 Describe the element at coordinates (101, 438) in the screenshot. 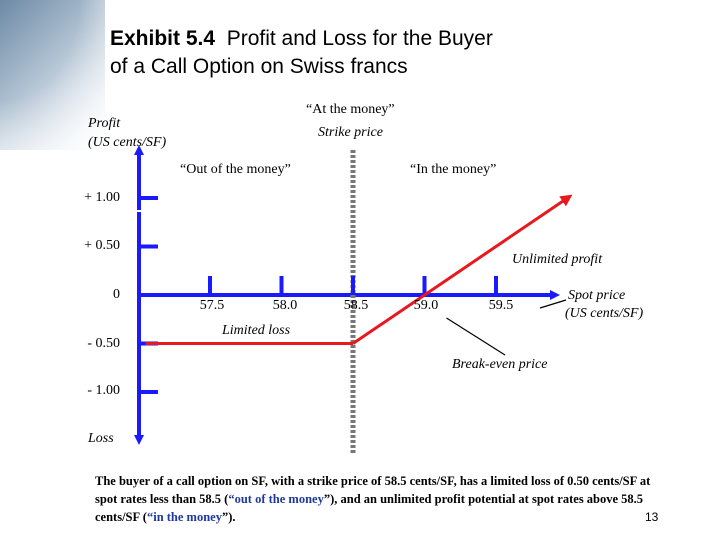

I see `y-axis-label-loss: Loss` at that location.